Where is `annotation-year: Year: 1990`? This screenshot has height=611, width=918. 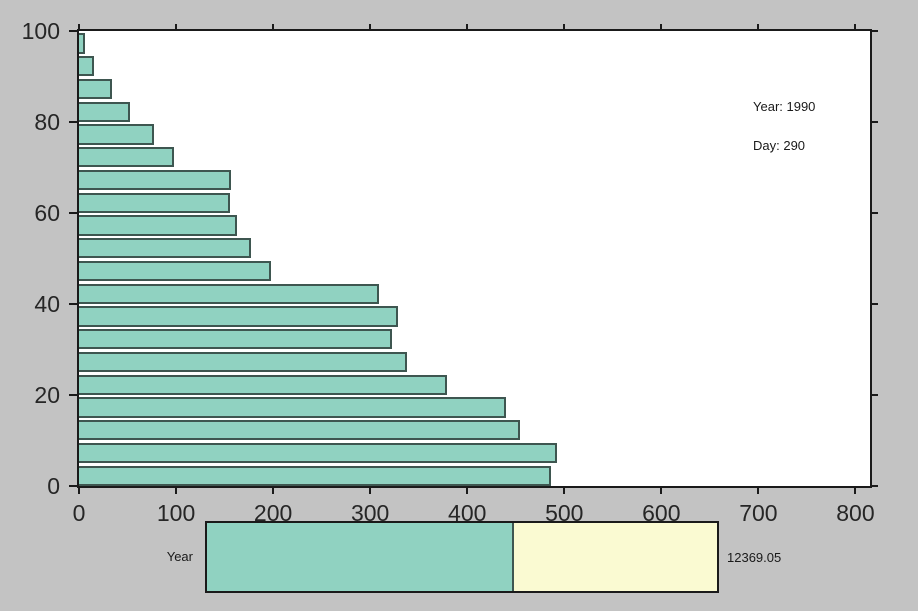
annotation-year: Year: 1990 is located at coordinates (784, 106).